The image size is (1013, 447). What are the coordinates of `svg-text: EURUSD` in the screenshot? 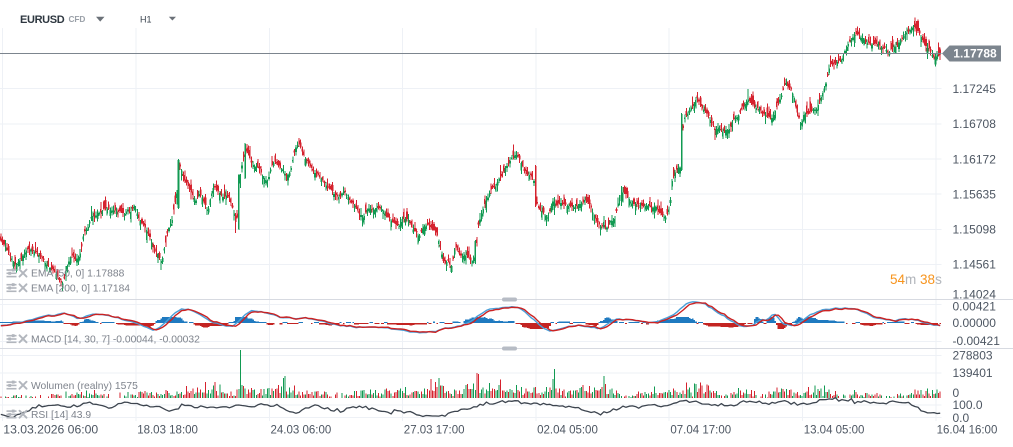 It's located at (42, 20).